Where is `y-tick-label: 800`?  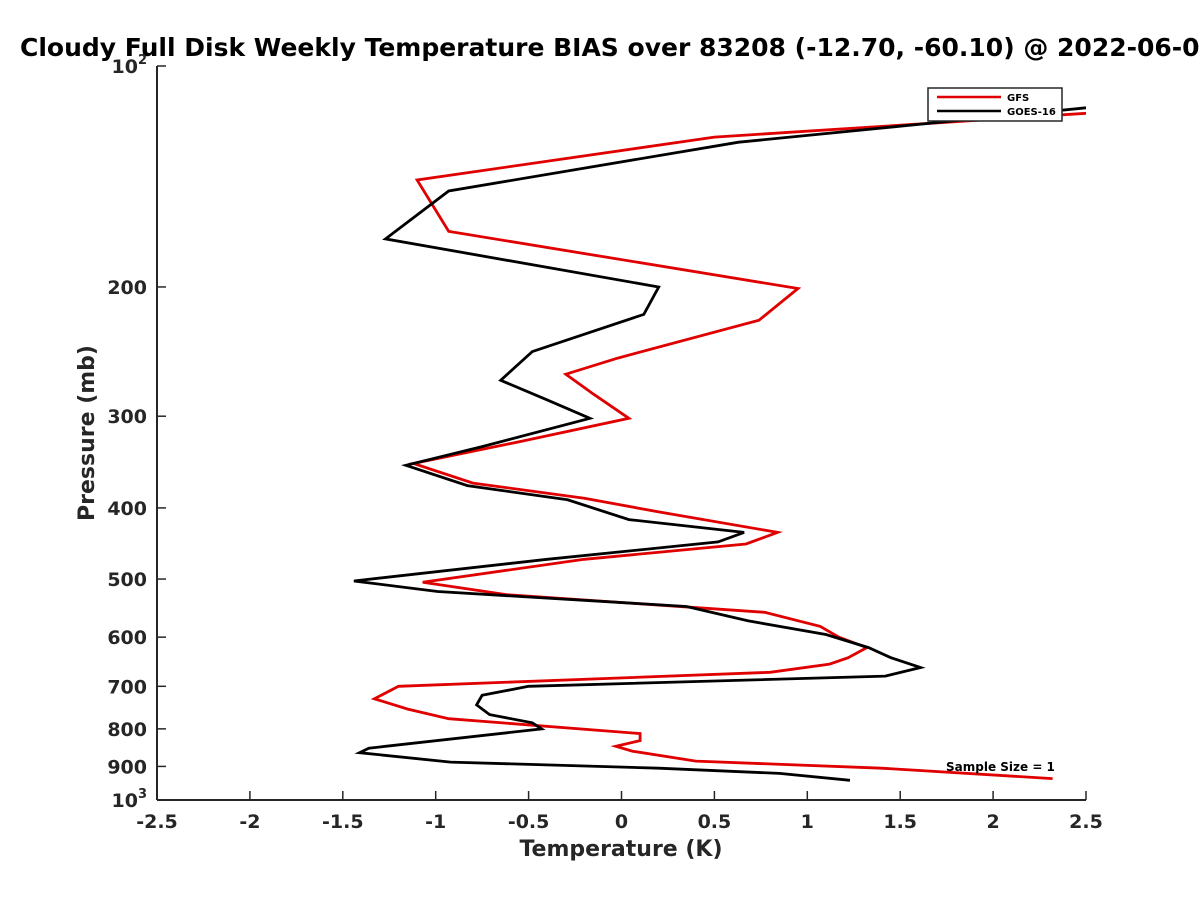 y-tick-label: 800 is located at coordinates (127, 730).